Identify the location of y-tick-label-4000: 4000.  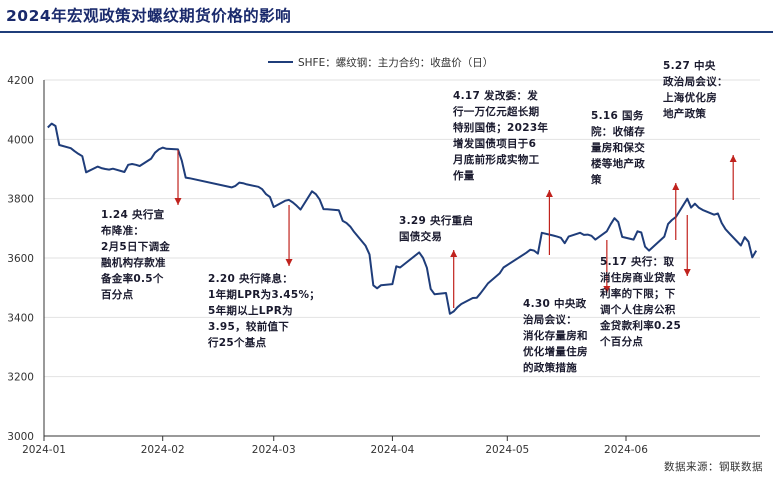
(20, 140).